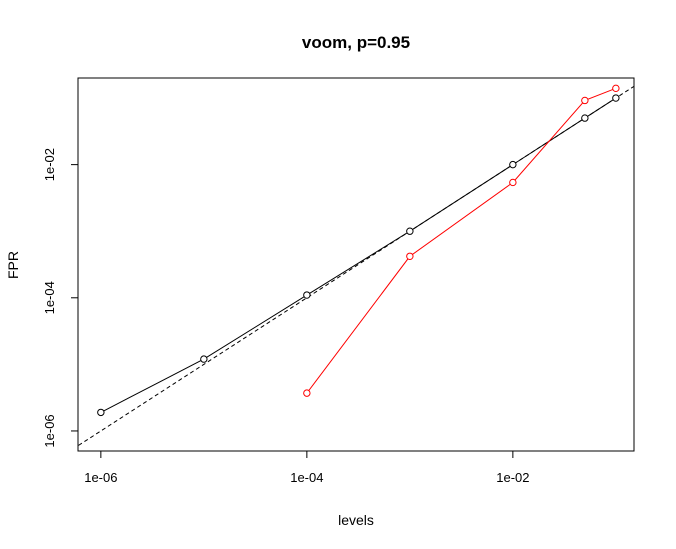  I want to click on chart-title: voom, p=0.95, so click(356, 42).